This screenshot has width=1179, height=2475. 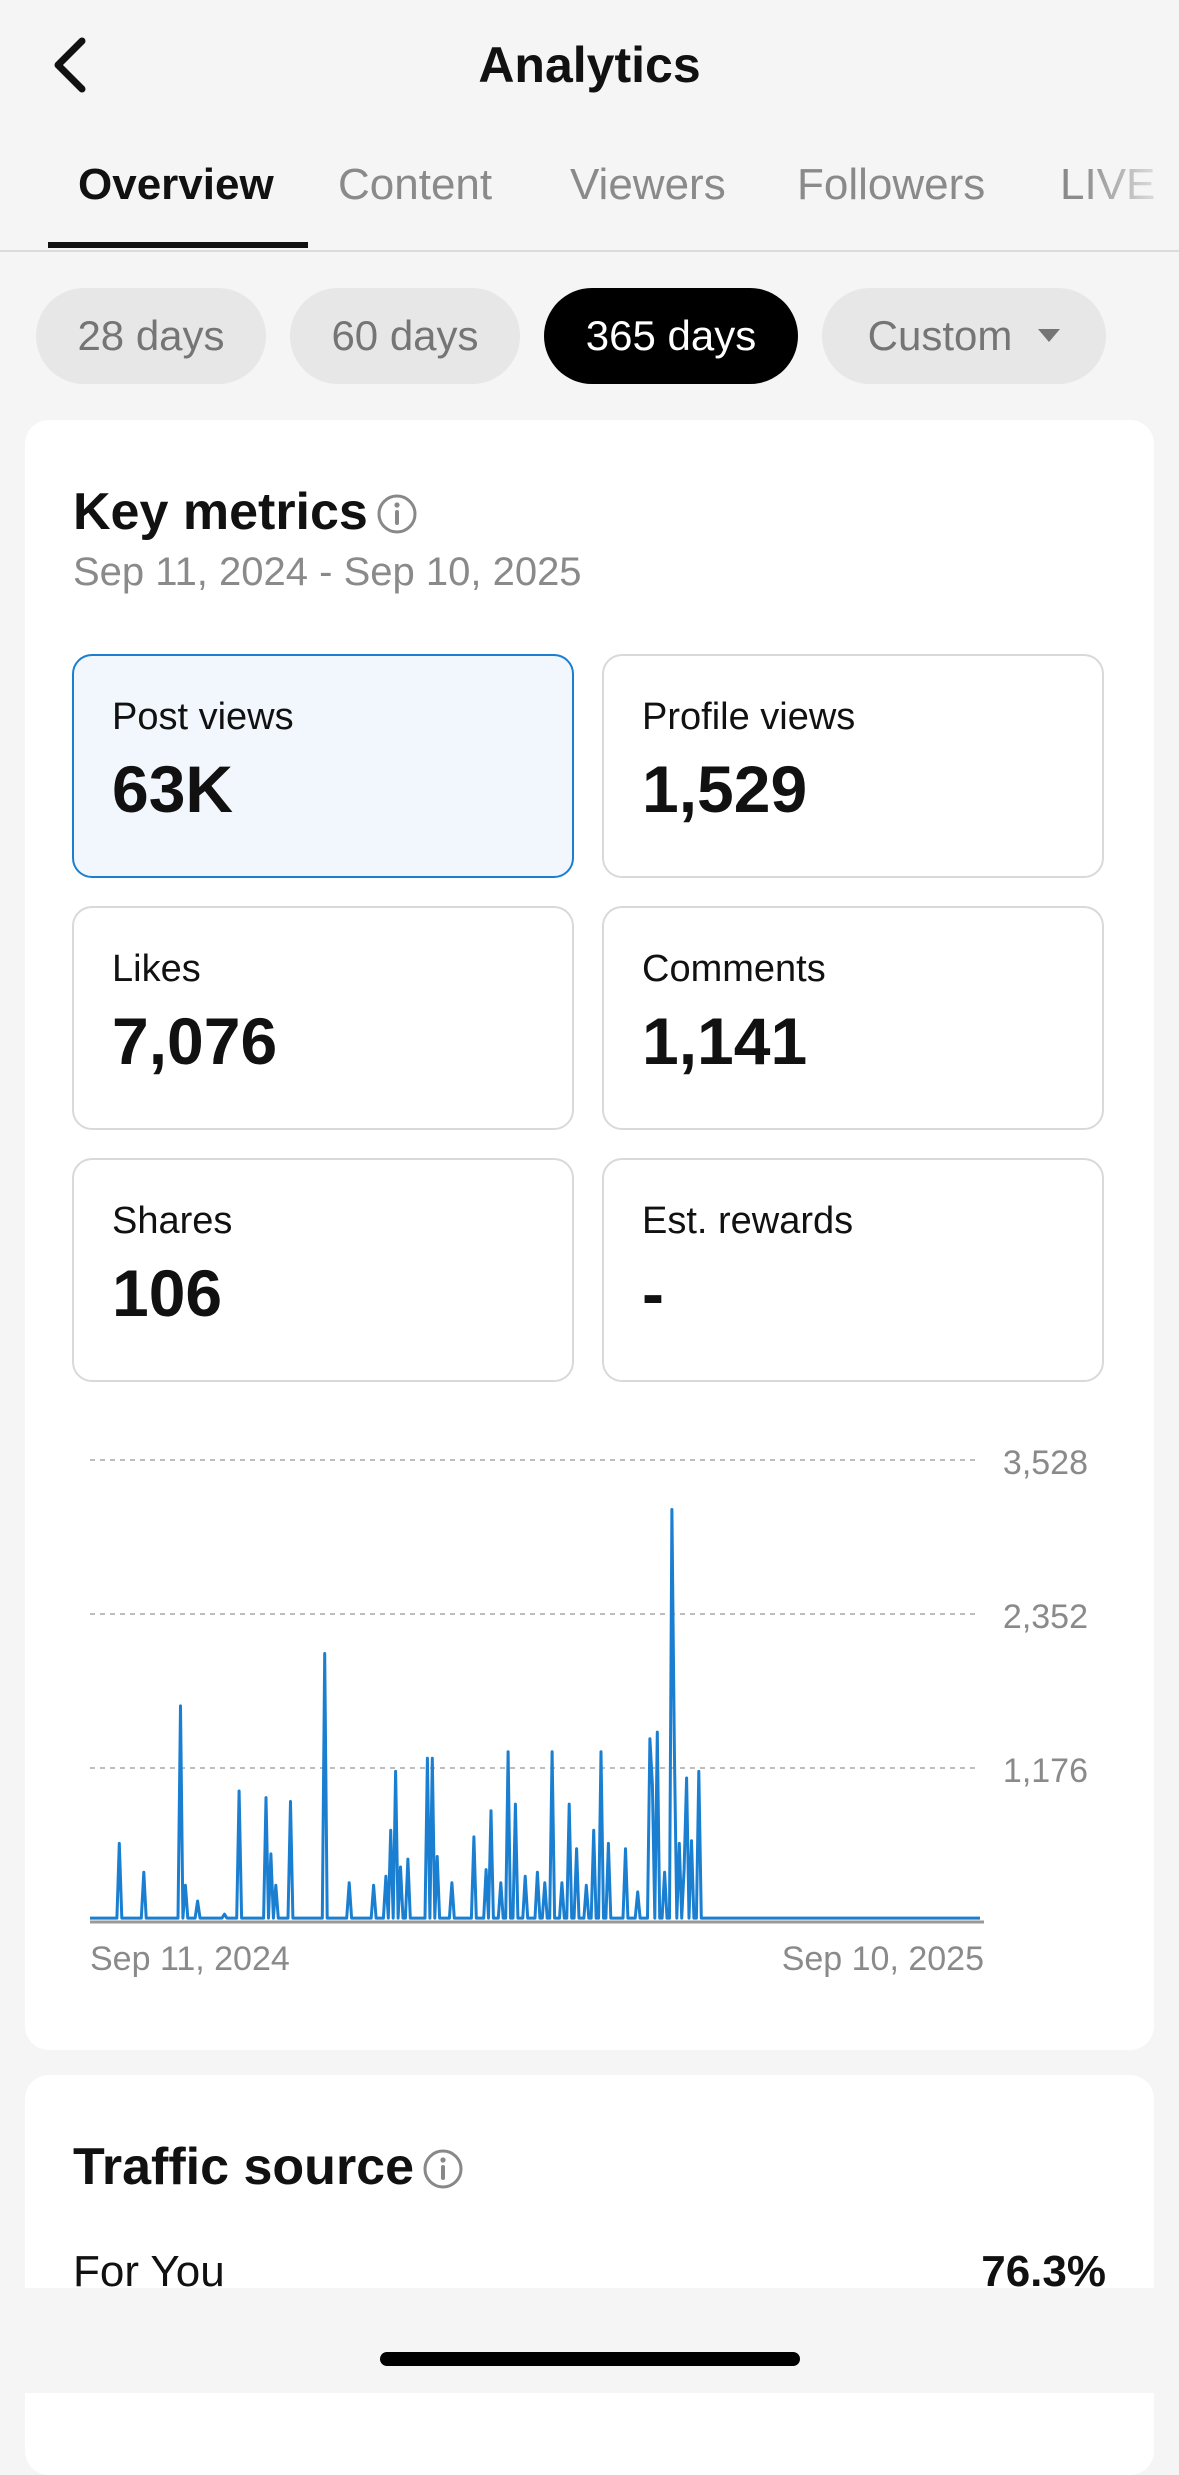 What do you see at coordinates (327, 572) in the screenshot?
I see `date-range: Sep 11, 2024 - Sep 10, 2025` at bounding box center [327, 572].